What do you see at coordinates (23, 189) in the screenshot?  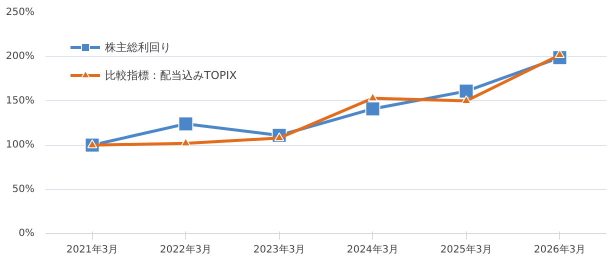 I see `y-tick-label: 50%` at bounding box center [23, 189].